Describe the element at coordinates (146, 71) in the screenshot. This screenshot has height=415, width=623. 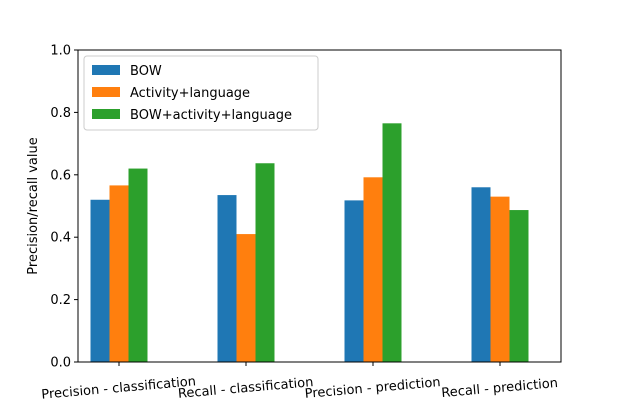
I see `legend-label: BOW` at that location.